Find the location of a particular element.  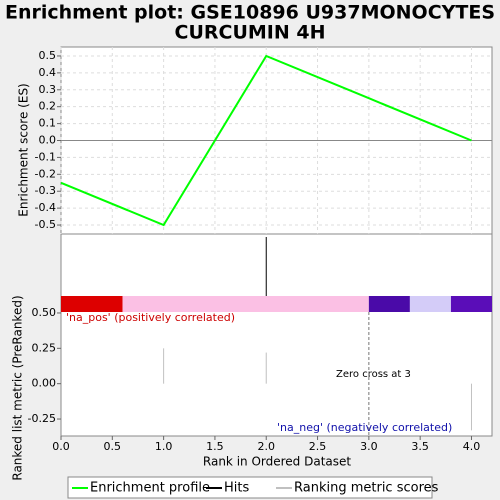

pos-label: 'na_pos' (positively correlated) is located at coordinates (150, 317).